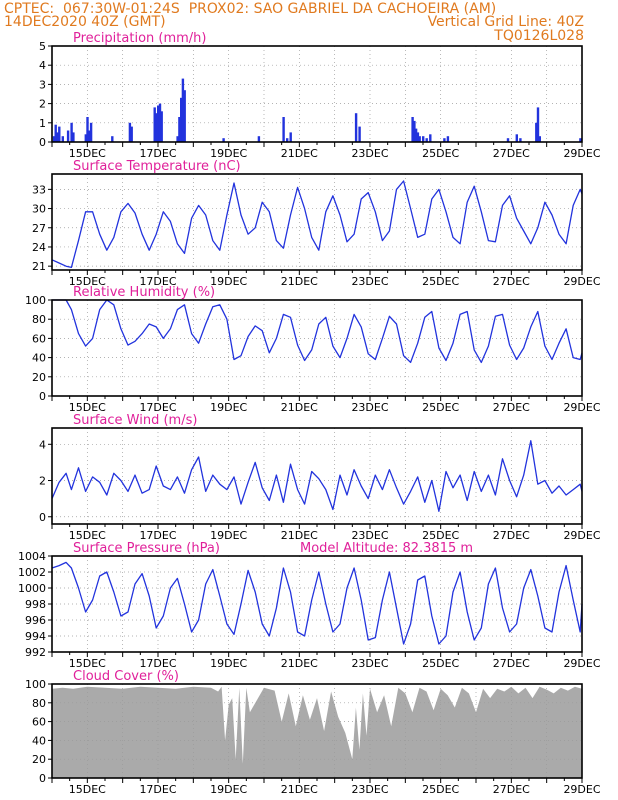  Describe the element at coordinates (35, 684) in the screenshot. I see `y-tick-label: 100` at that location.